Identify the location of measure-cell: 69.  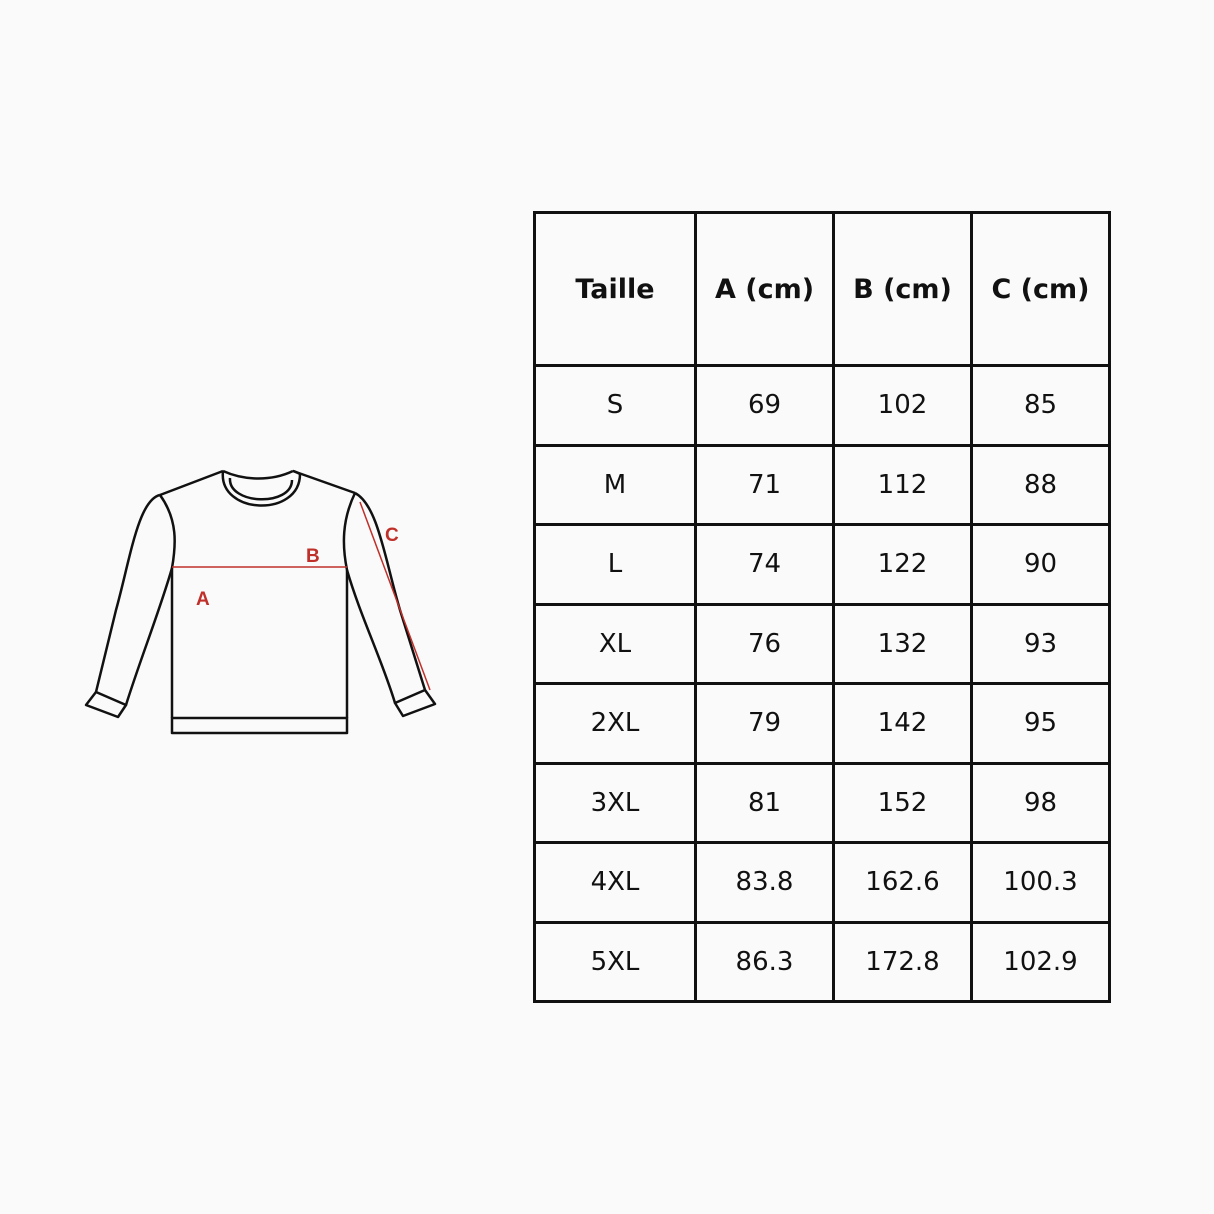
(764, 405).